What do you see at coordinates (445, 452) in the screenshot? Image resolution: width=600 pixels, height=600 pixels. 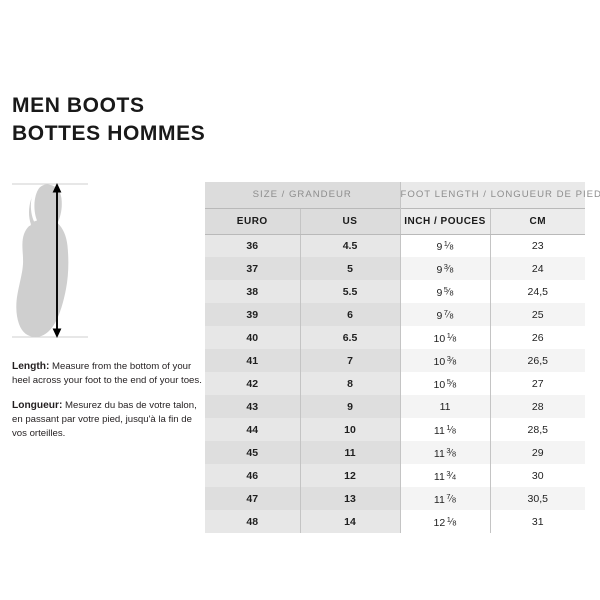 I see `cell-inch: 11 3⁄8` at bounding box center [445, 452].